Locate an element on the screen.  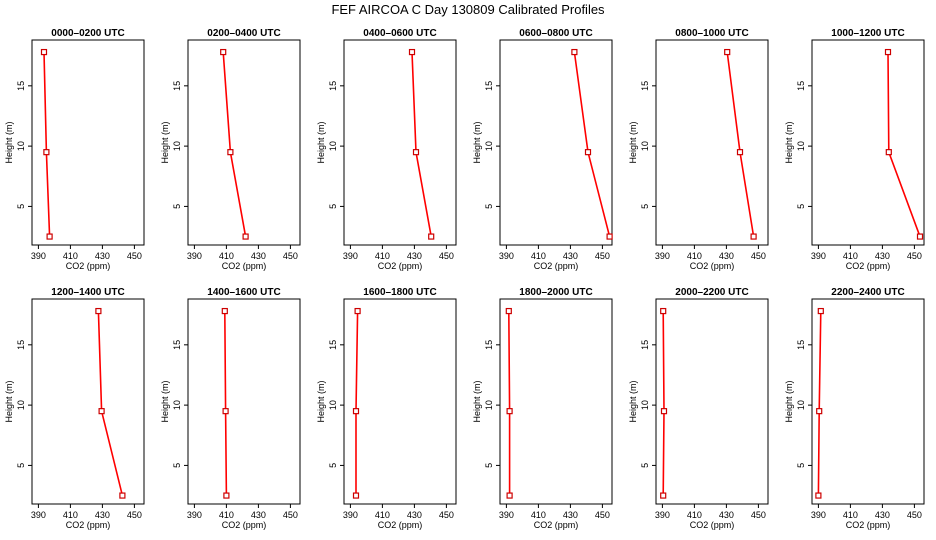
panel-title: 0000–0200 UTC is located at coordinates (87, 33).